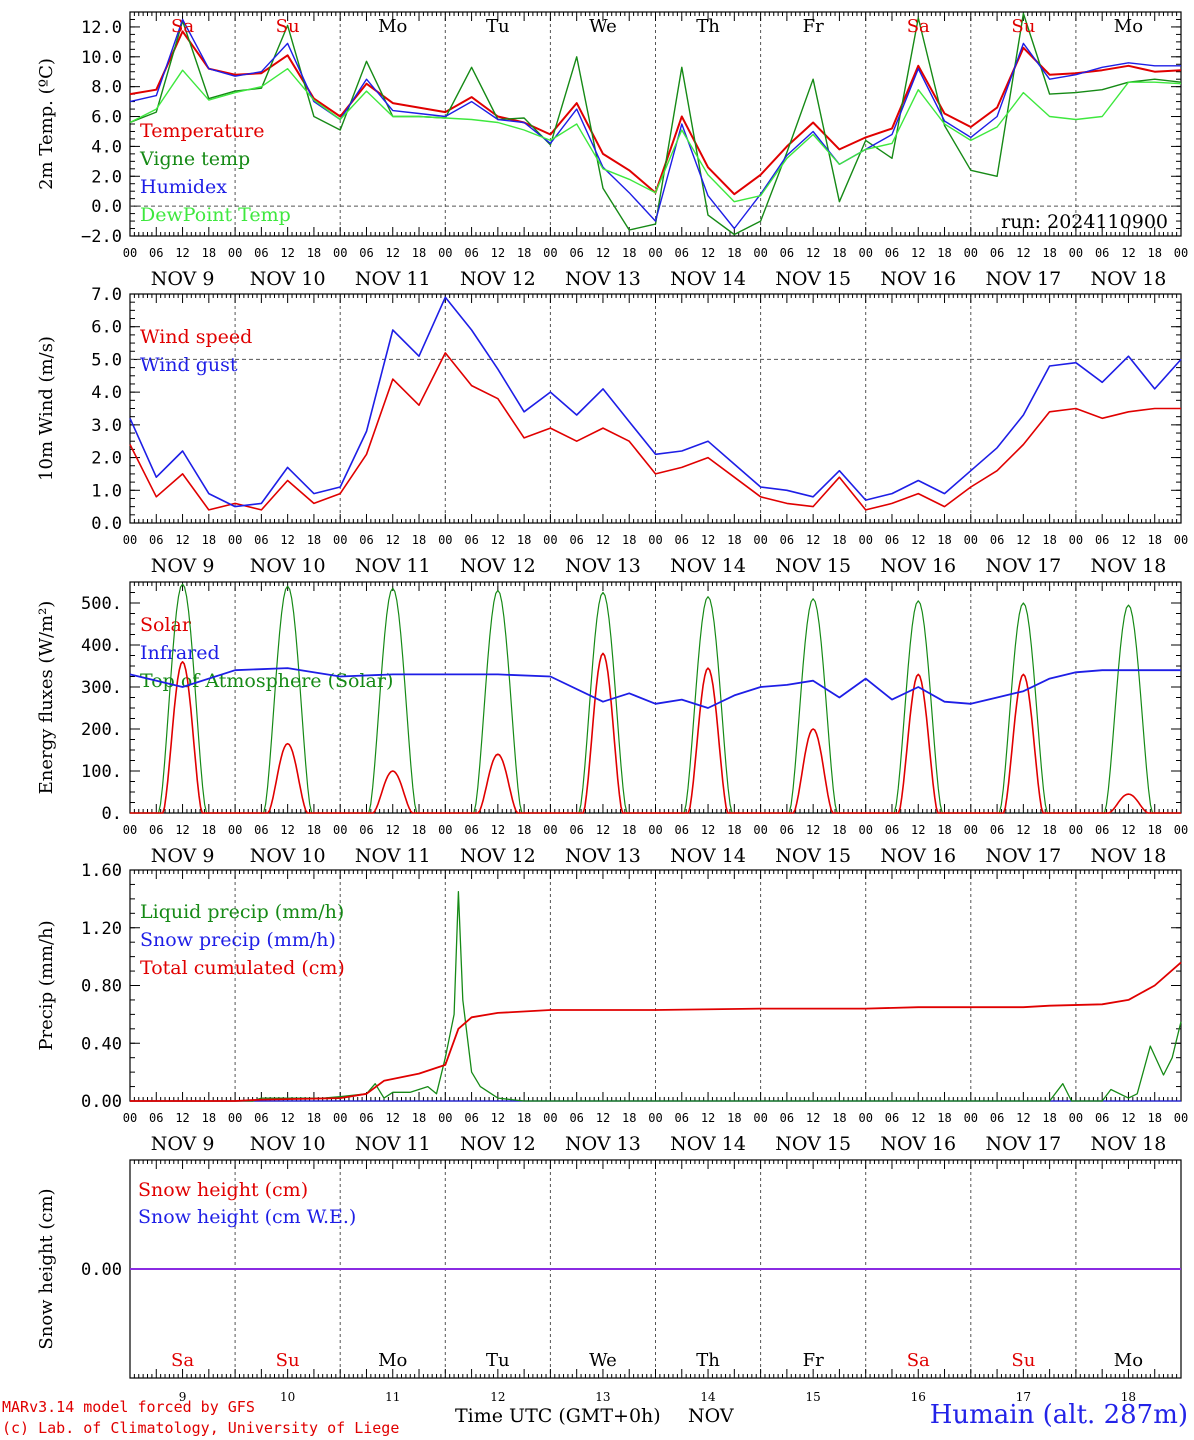 Image resolution: width=1194 pixels, height=1440 pixels. What do you see at coordinates (166, 625) in the screenshot?
I see `legend-entry: Solar` at bounding box center [166, 625].